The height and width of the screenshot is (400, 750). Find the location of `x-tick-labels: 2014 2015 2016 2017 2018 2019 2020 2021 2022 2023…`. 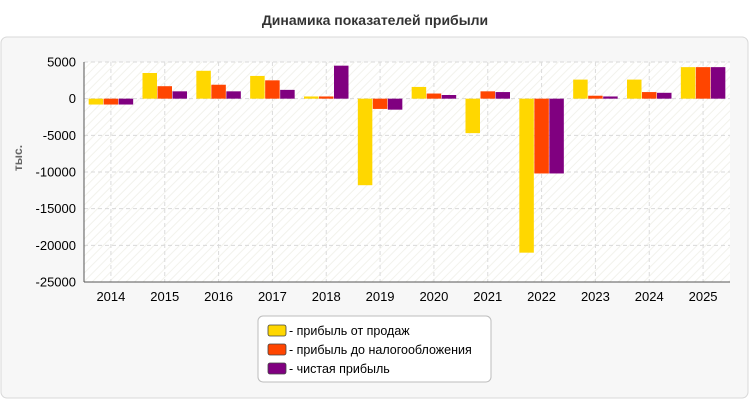

x-tick-labels: 2014 2015 2016 2017 2018 2019 2020 2021 2022 2023… is located at coordinates (406, 296).